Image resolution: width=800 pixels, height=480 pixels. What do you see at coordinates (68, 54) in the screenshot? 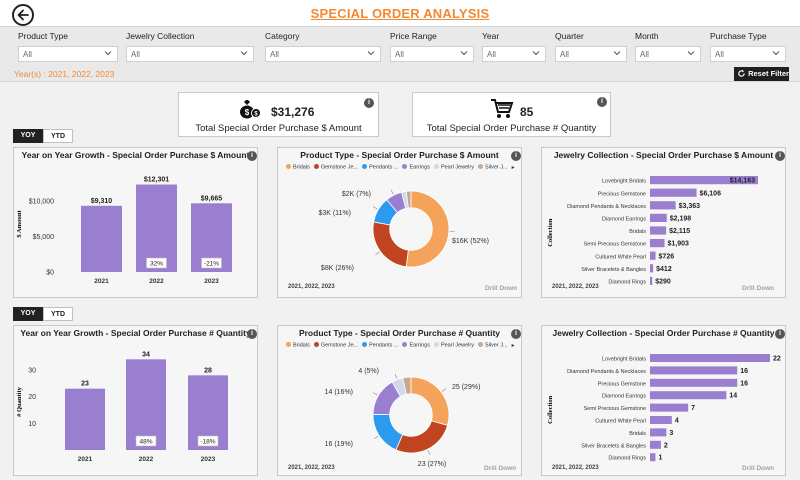
I see `filter-product-type-select: All` at bounding box center [68, 54].